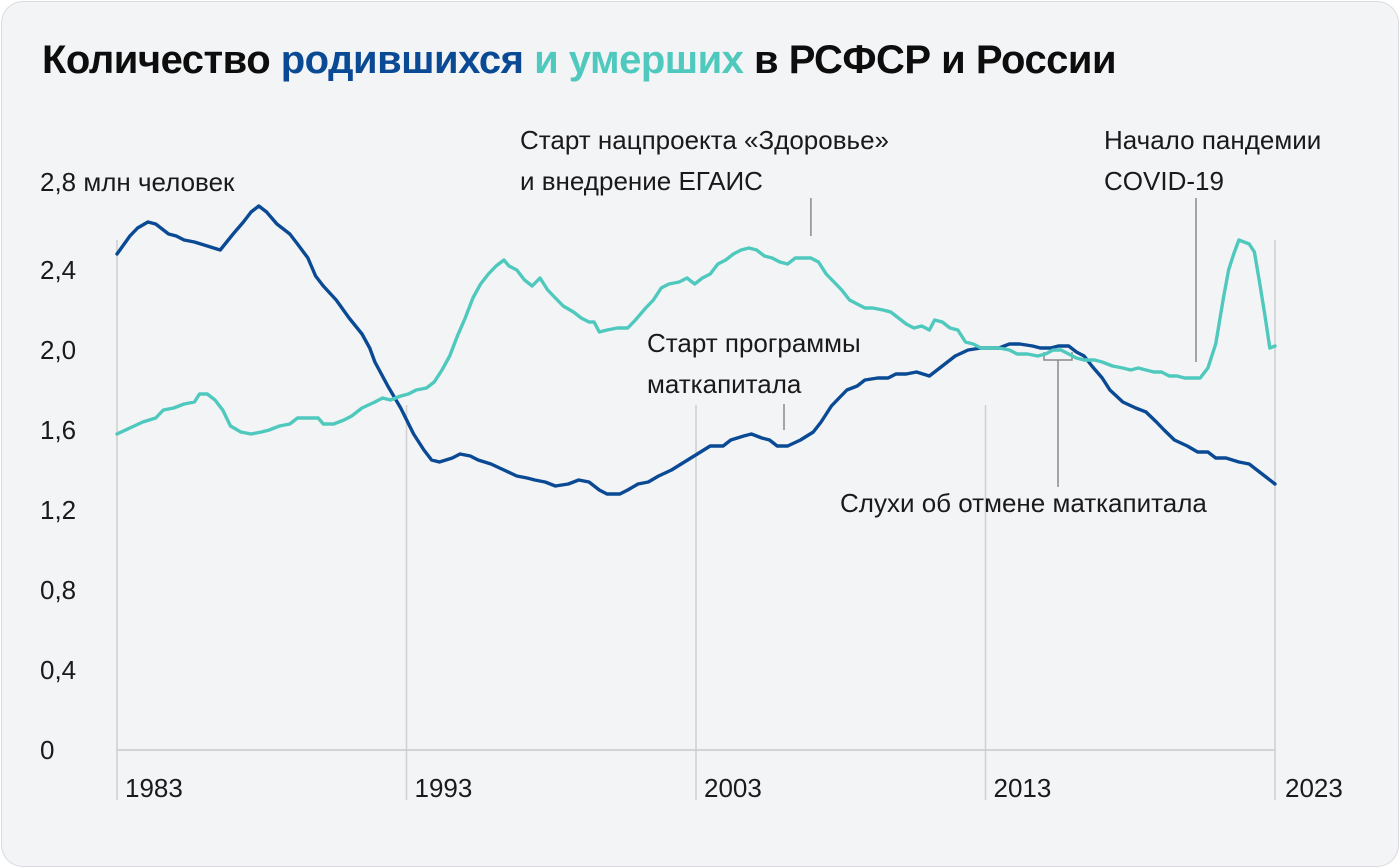  I want to click on x-tick-label: 2013, so click(1023, 788).